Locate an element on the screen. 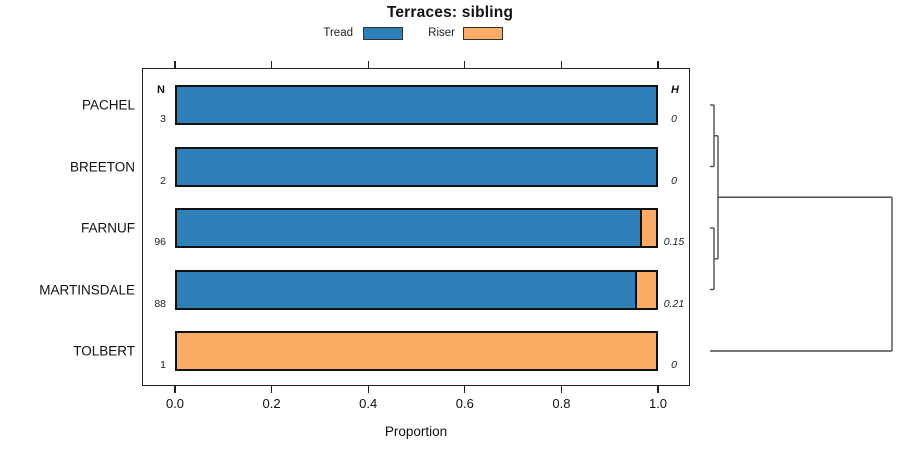 The height and width of the screenshot is (460, 900). bar-farnuf is located at coordinates (416, 228).